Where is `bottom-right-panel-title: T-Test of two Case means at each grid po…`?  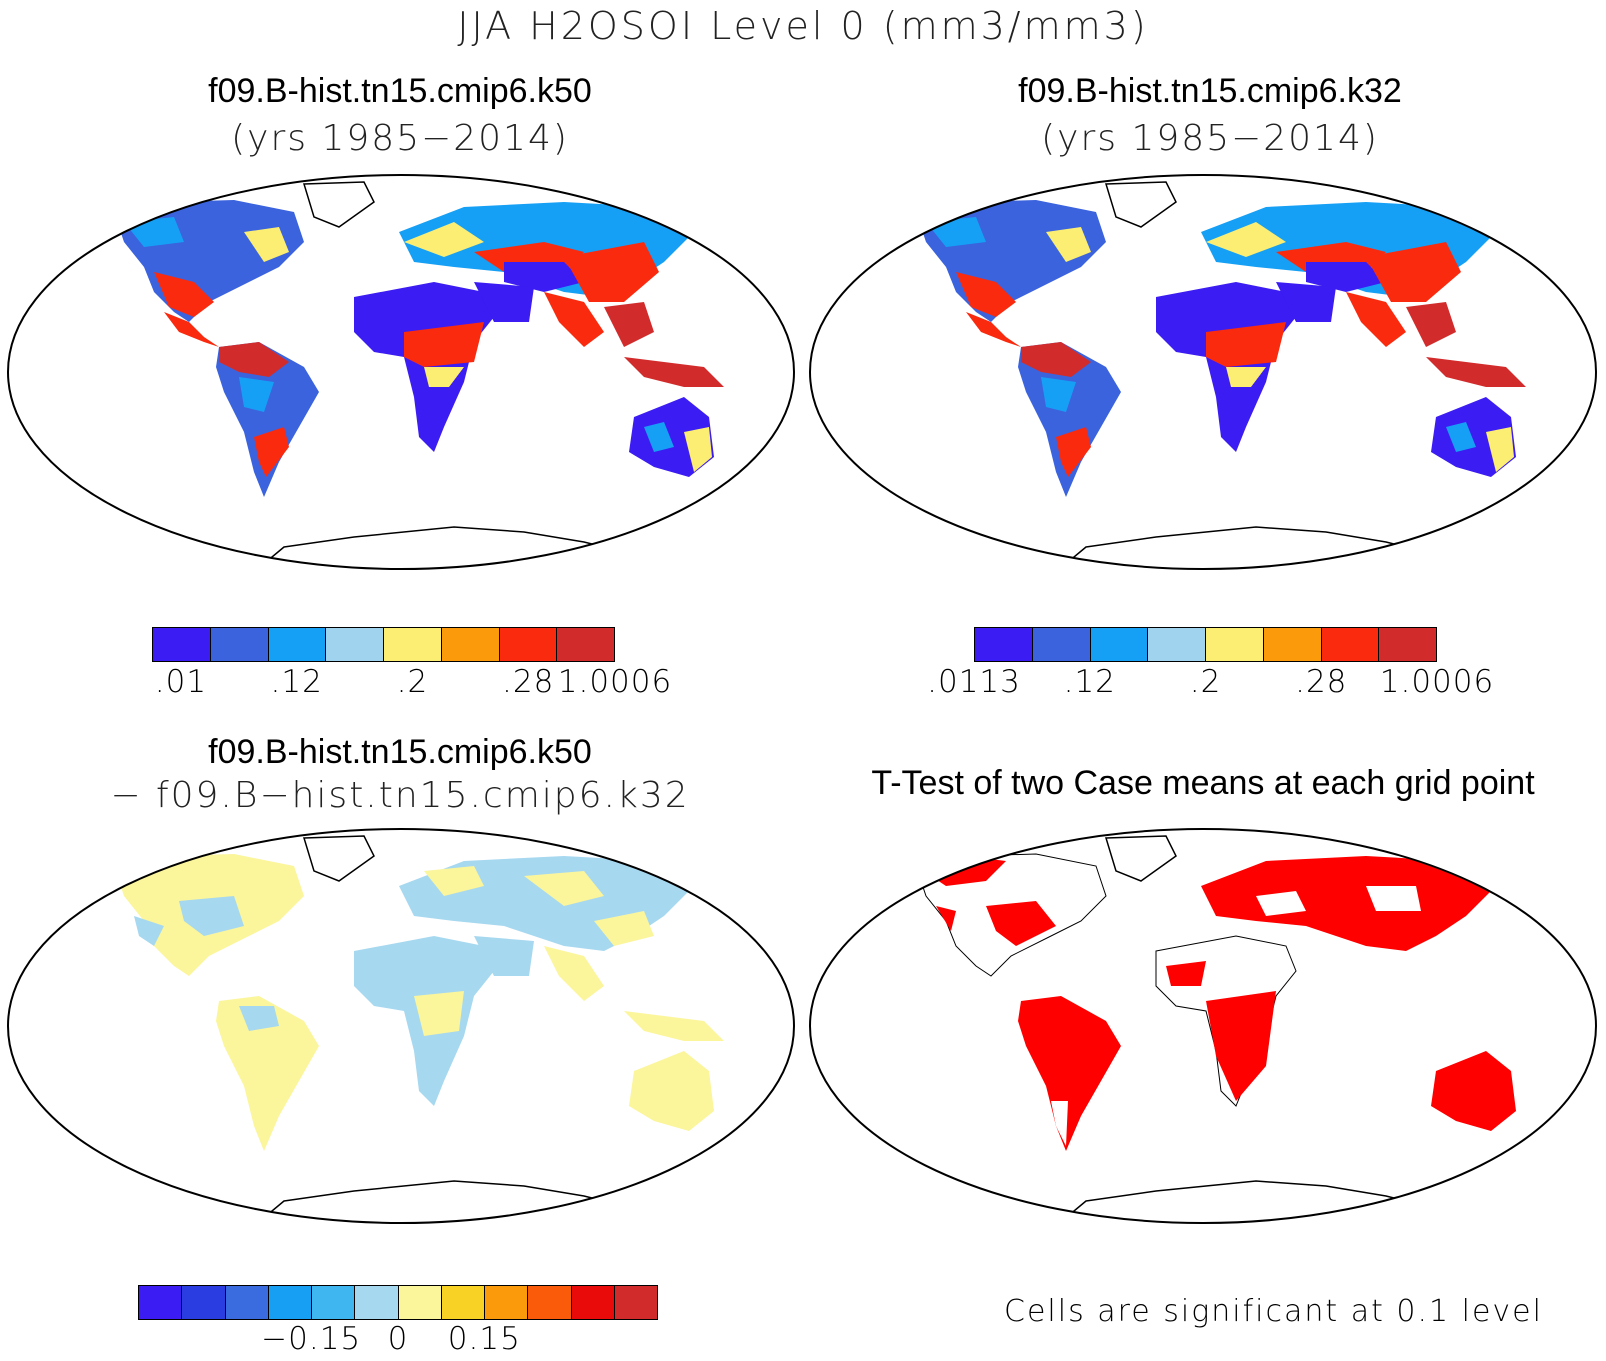
bottom-right-panel-title: T-Test of two Case means at each grid po… is located at coordinates (1203, 783).